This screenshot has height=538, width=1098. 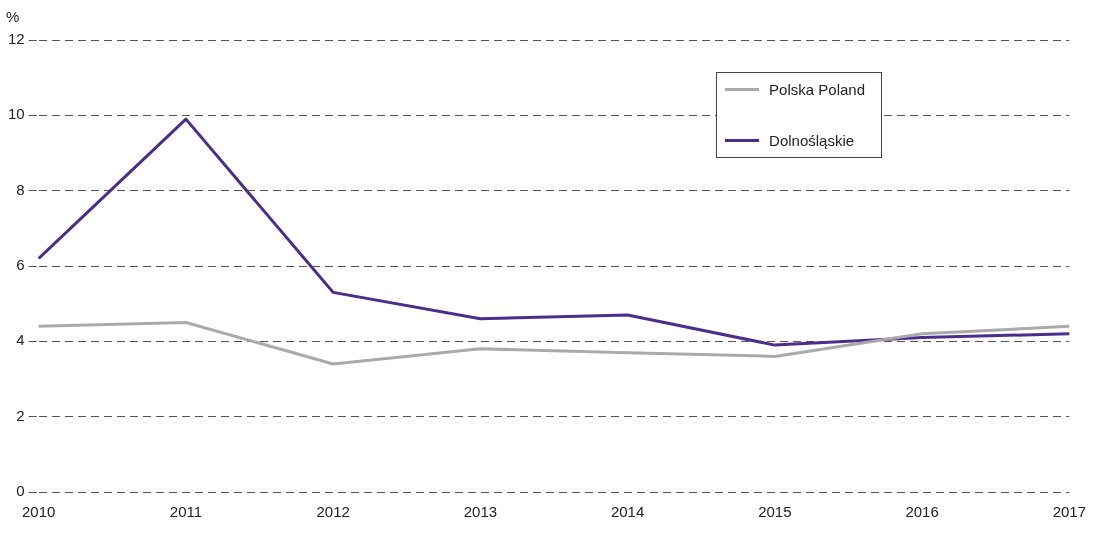 What do you see at coordinates (13, 16) in the screenshot?
I see `y-axis-title: %` at bounding box center [13, 16].